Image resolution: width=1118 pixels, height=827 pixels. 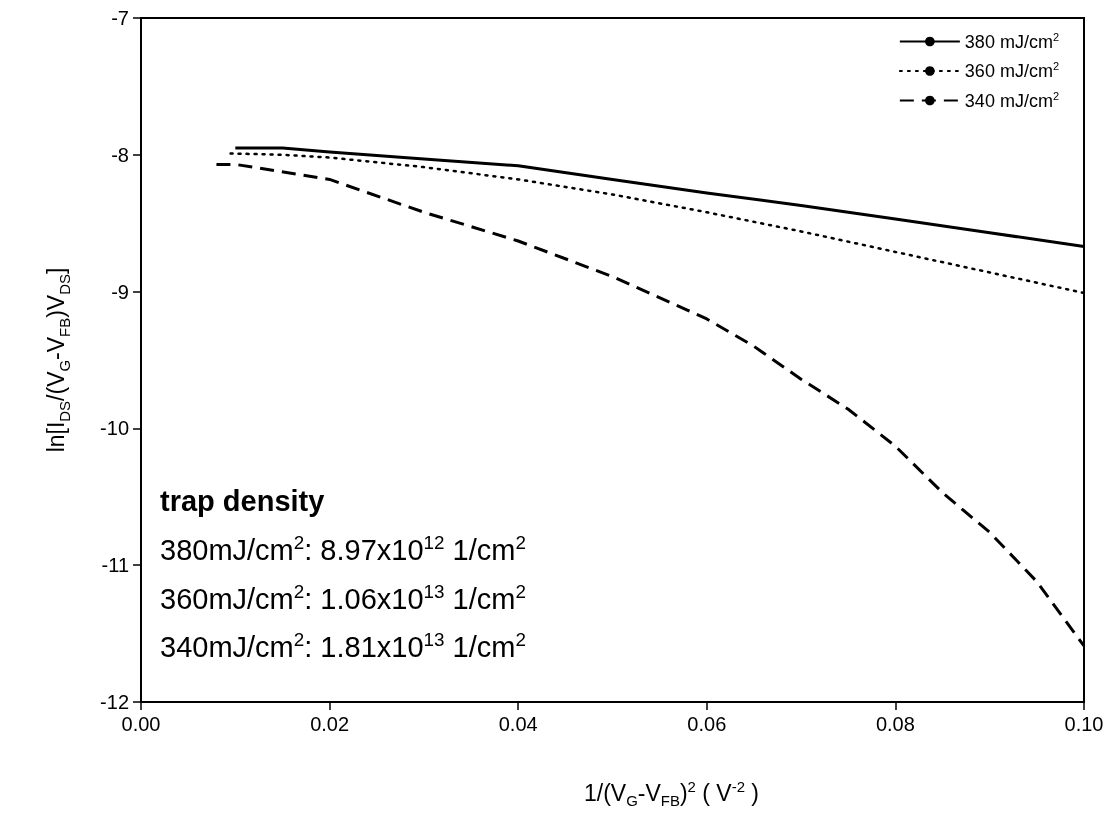 I want to click on text: 1/(V$_{G}$-V$_{FB}$)$^{2}$ ( V$^{-2}$ ), so click(x=671, y=794).